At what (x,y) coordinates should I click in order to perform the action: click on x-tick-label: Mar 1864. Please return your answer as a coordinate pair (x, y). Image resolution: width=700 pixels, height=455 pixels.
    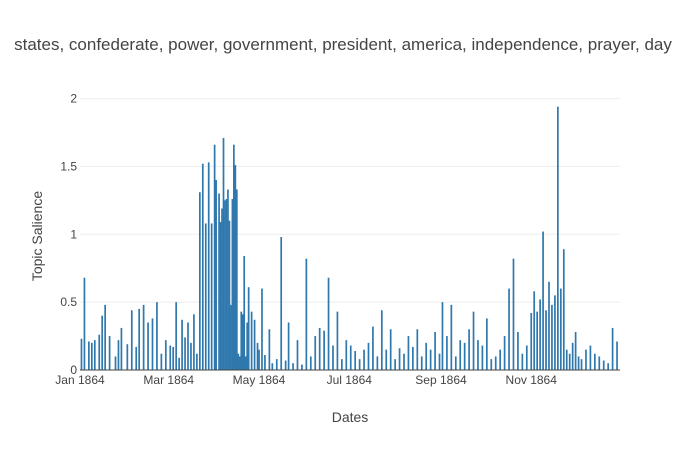
    Looking at the image, I should click on (168, 380).